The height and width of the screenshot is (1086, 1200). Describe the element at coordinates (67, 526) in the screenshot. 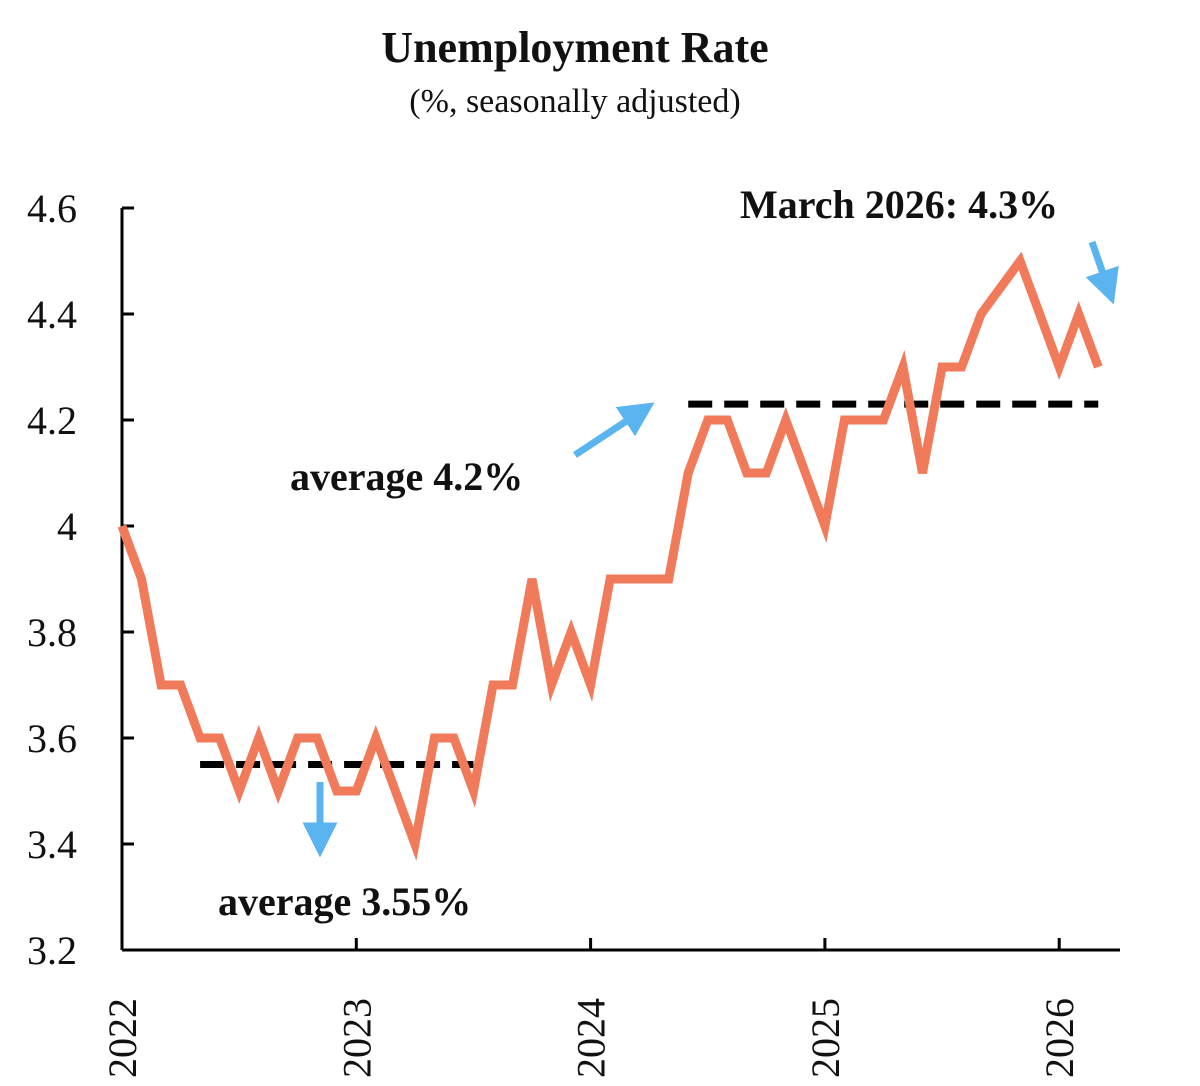

I see `y-tick-label: 4` at that location.